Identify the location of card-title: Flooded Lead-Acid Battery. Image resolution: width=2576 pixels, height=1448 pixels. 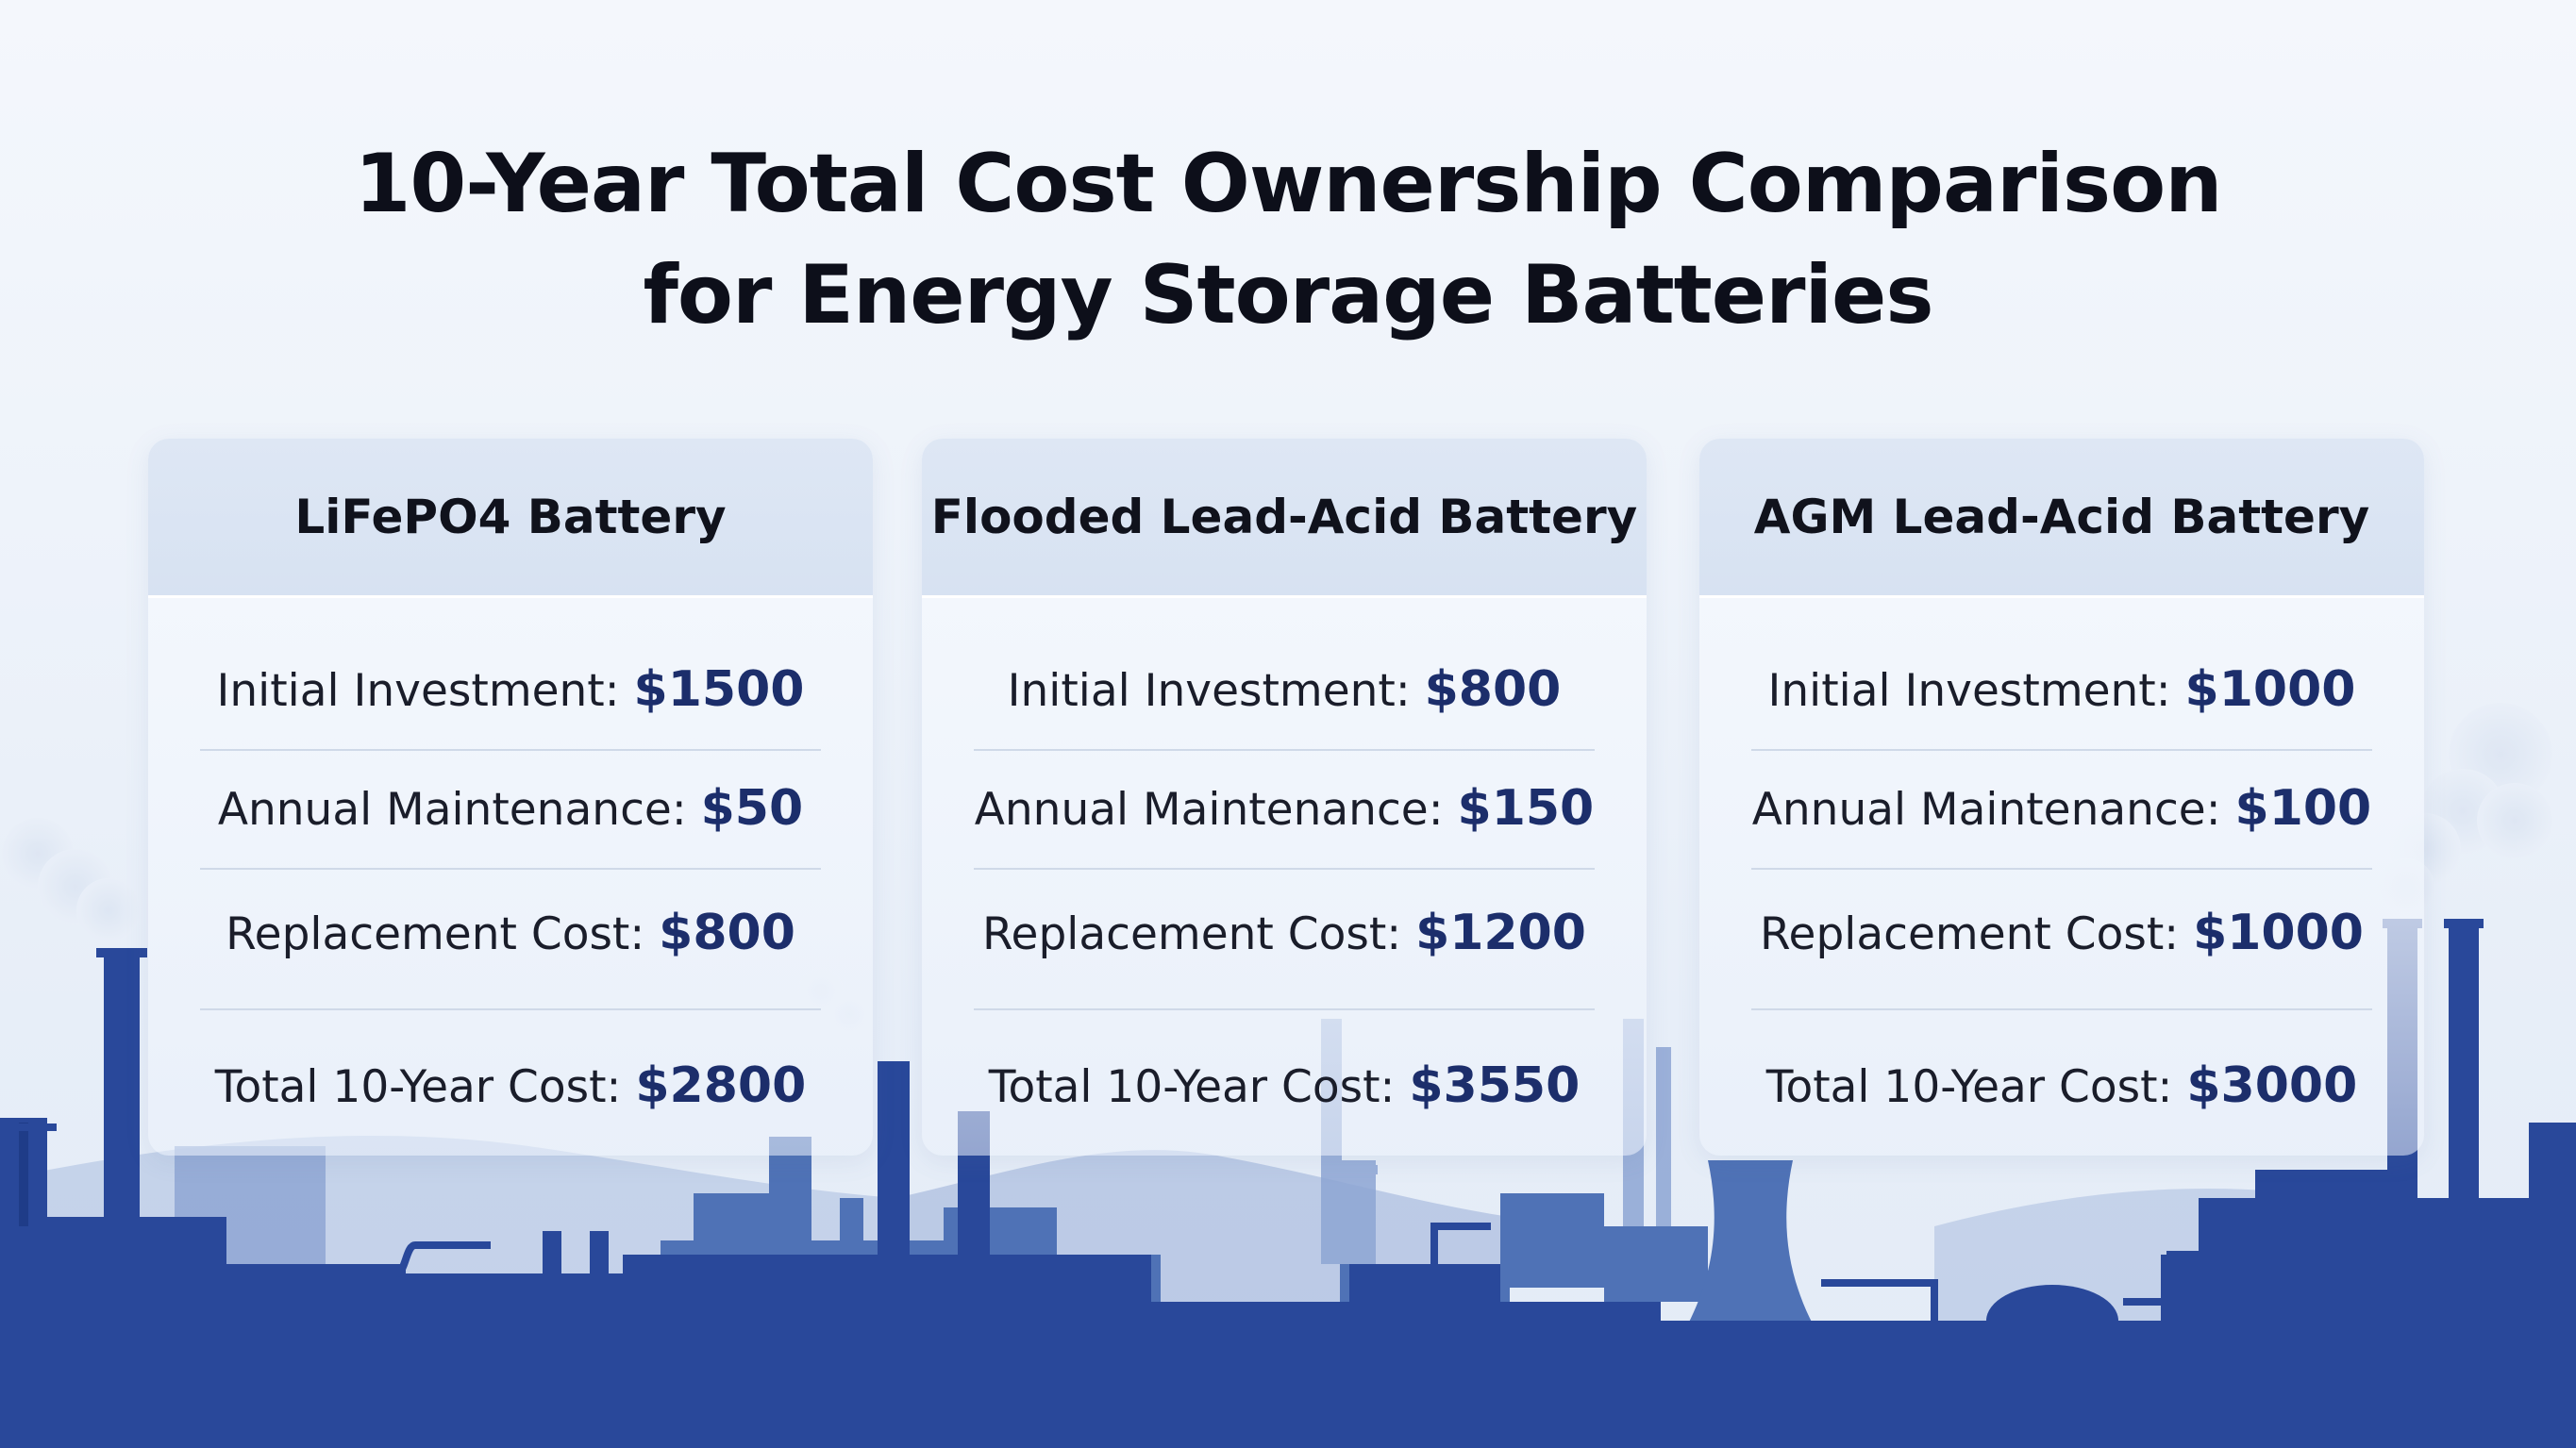
(1284, 517).